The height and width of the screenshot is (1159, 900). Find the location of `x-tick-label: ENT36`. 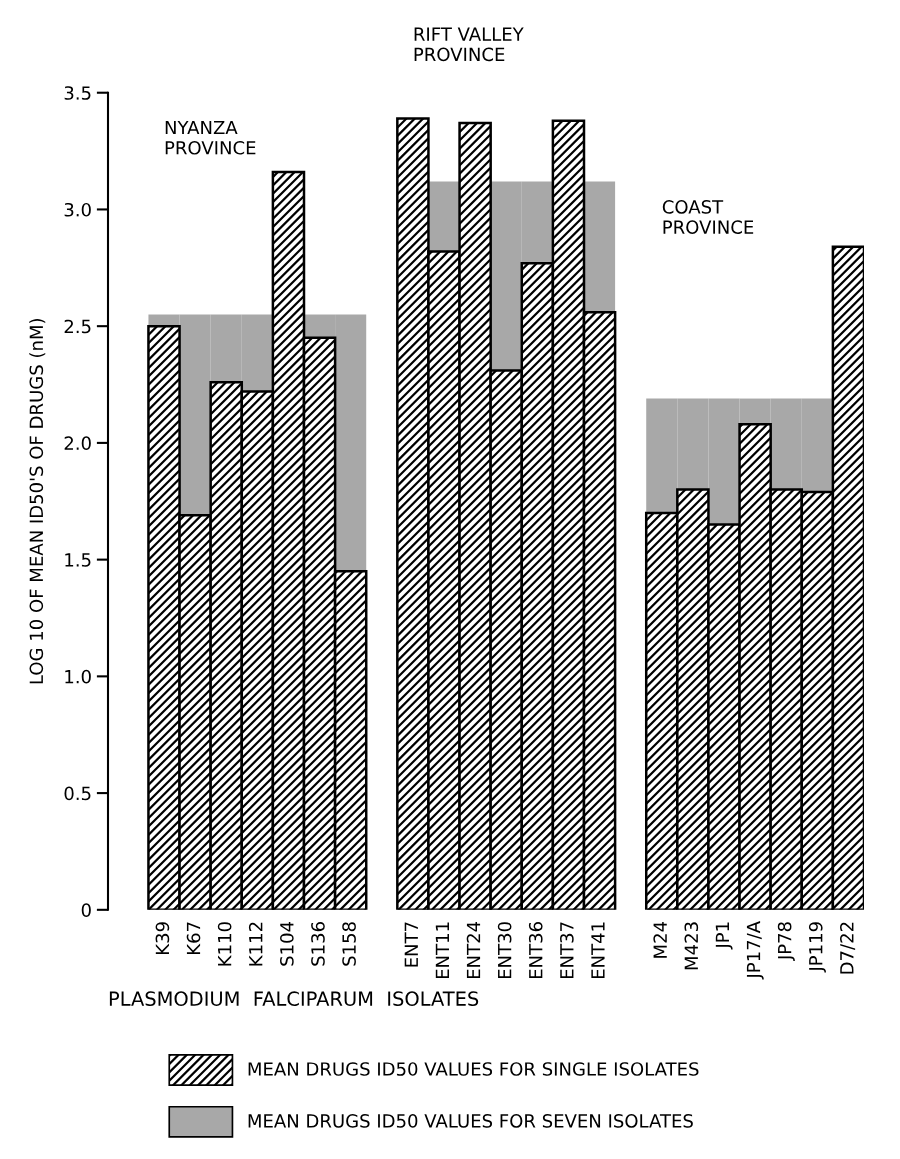

x-tick-label: ENT36 is located at coordinates (535, 950).